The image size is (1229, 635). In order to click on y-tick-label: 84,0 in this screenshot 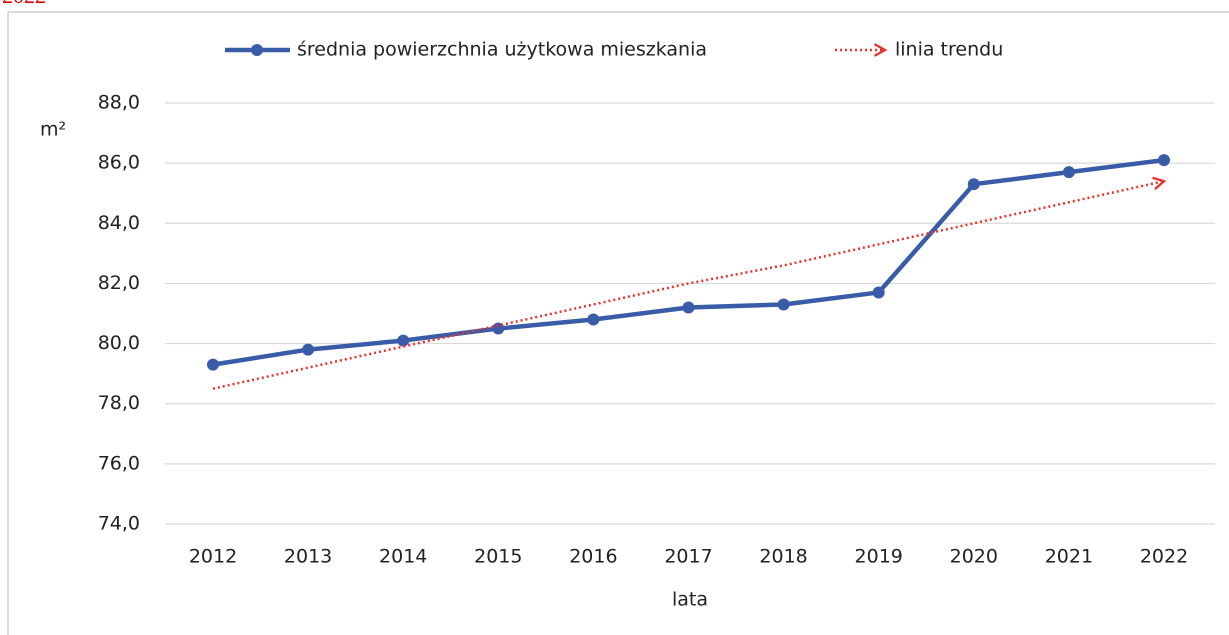, I will do `click(119, 223)`.